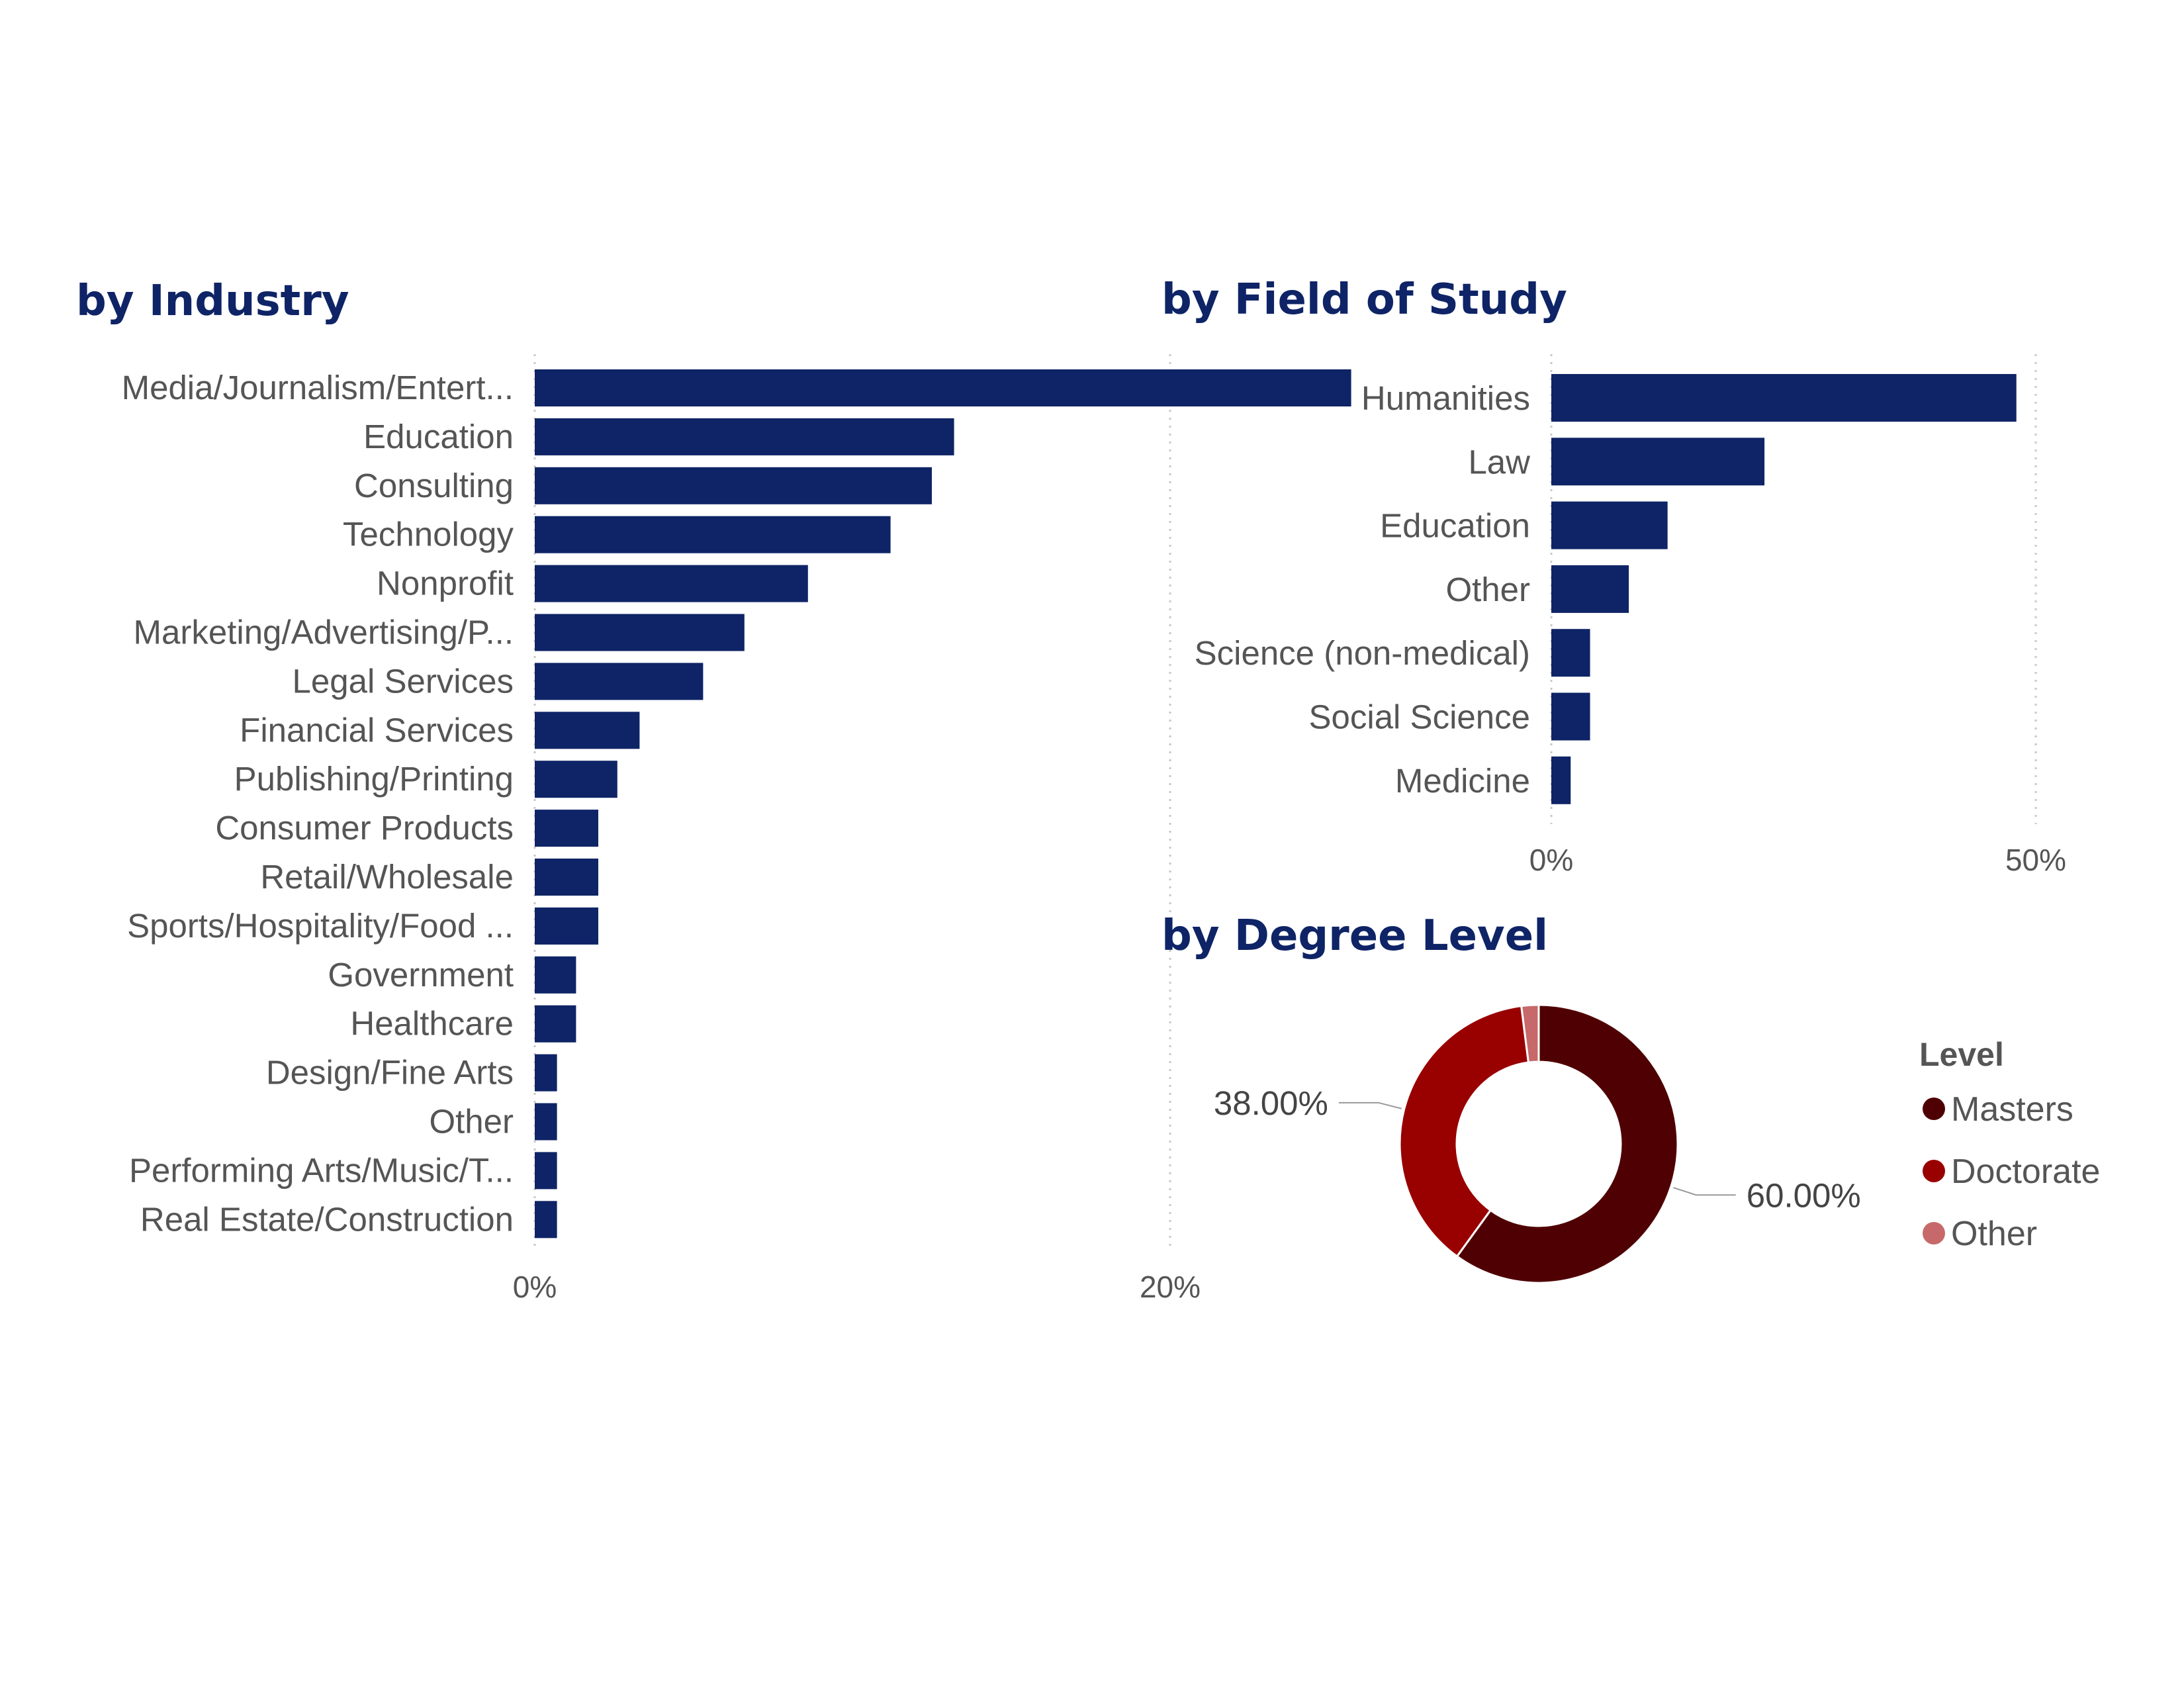 This screenshot has width=2184, height=1688. I want to click on category-label: Legal Services, so click(403, 681).